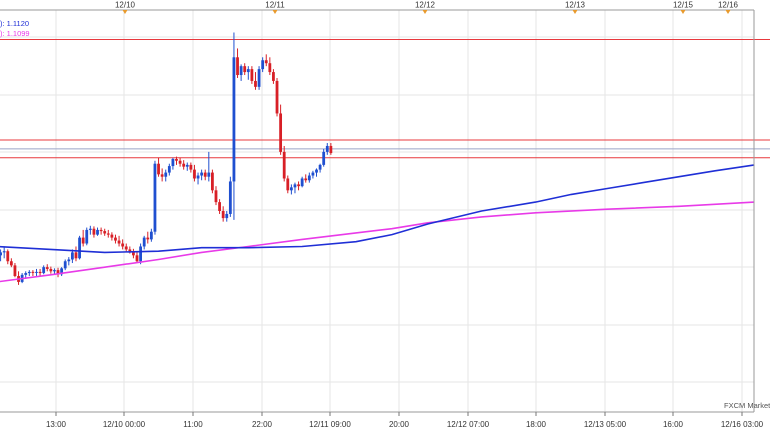  I want to click on bottom-axis-label: 18:00, so click(536, 424).